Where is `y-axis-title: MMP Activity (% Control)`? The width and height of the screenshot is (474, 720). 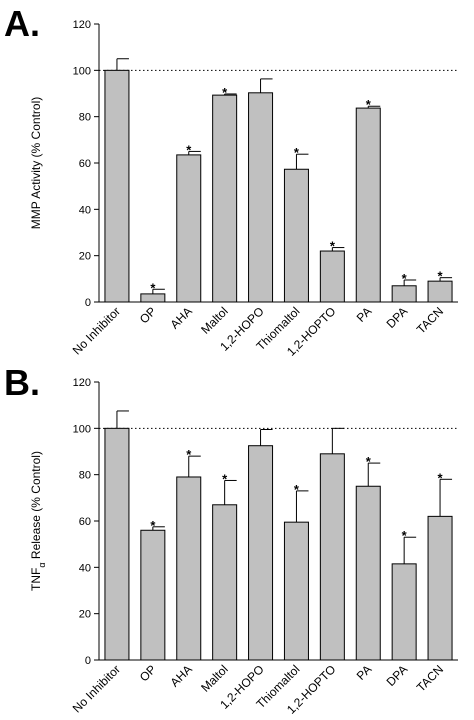
y-axis-title: MMP Activity (% Control) is located at coordinates (36, 163).